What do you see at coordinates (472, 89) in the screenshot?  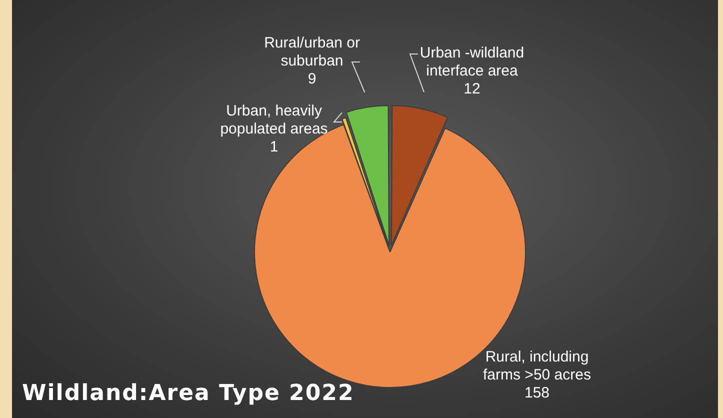 I see `data-label: 12` at bounding box center [472, 89].